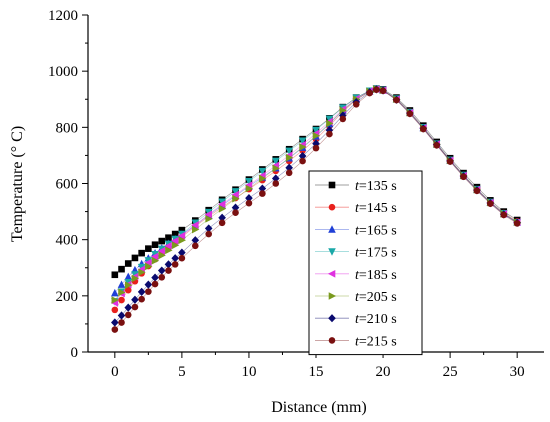 This screenshot has height=422, width=550. I want to click on legend-entry: t=215 s, so click(356, 341).